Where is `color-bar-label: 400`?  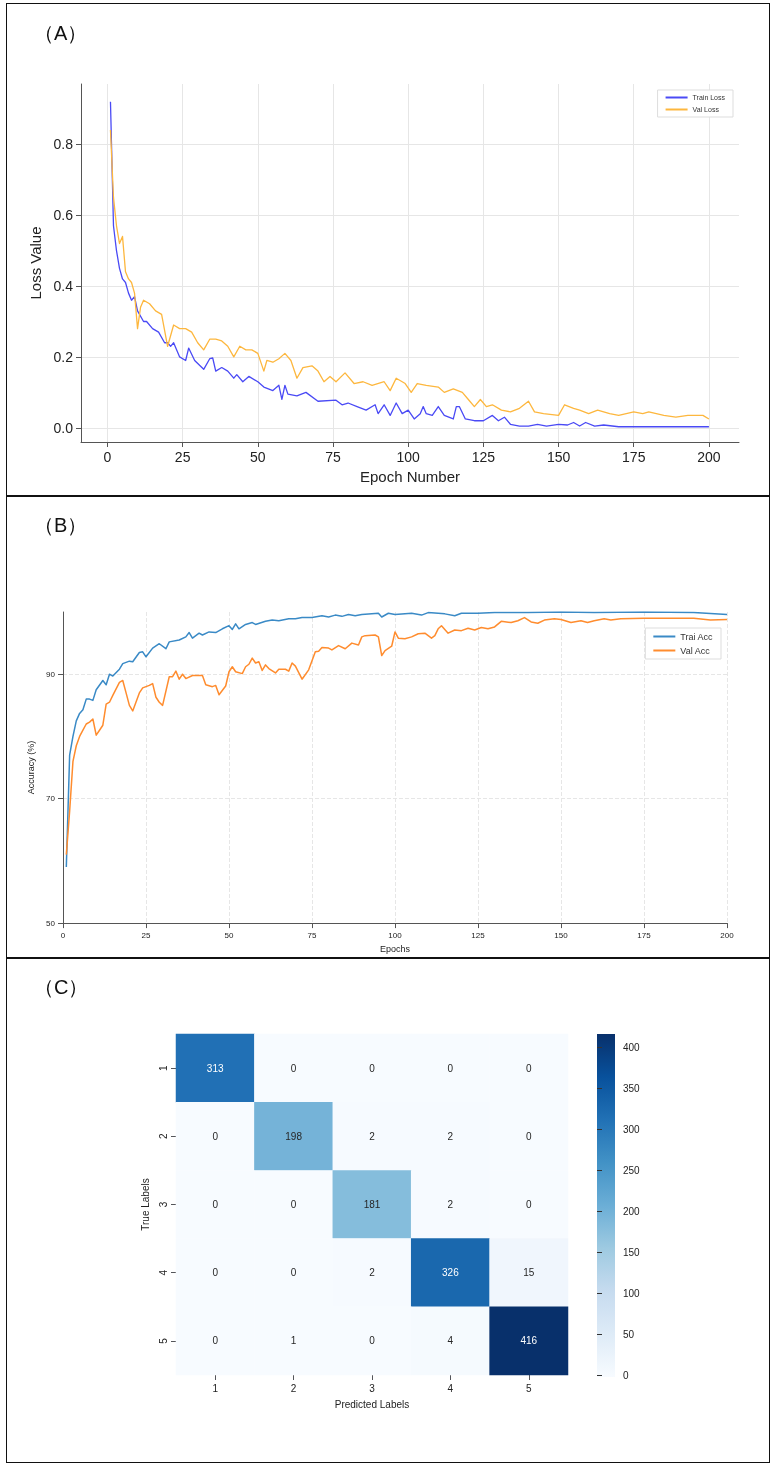
color-bar-label: 400 is located at coordinates (632, 1047).